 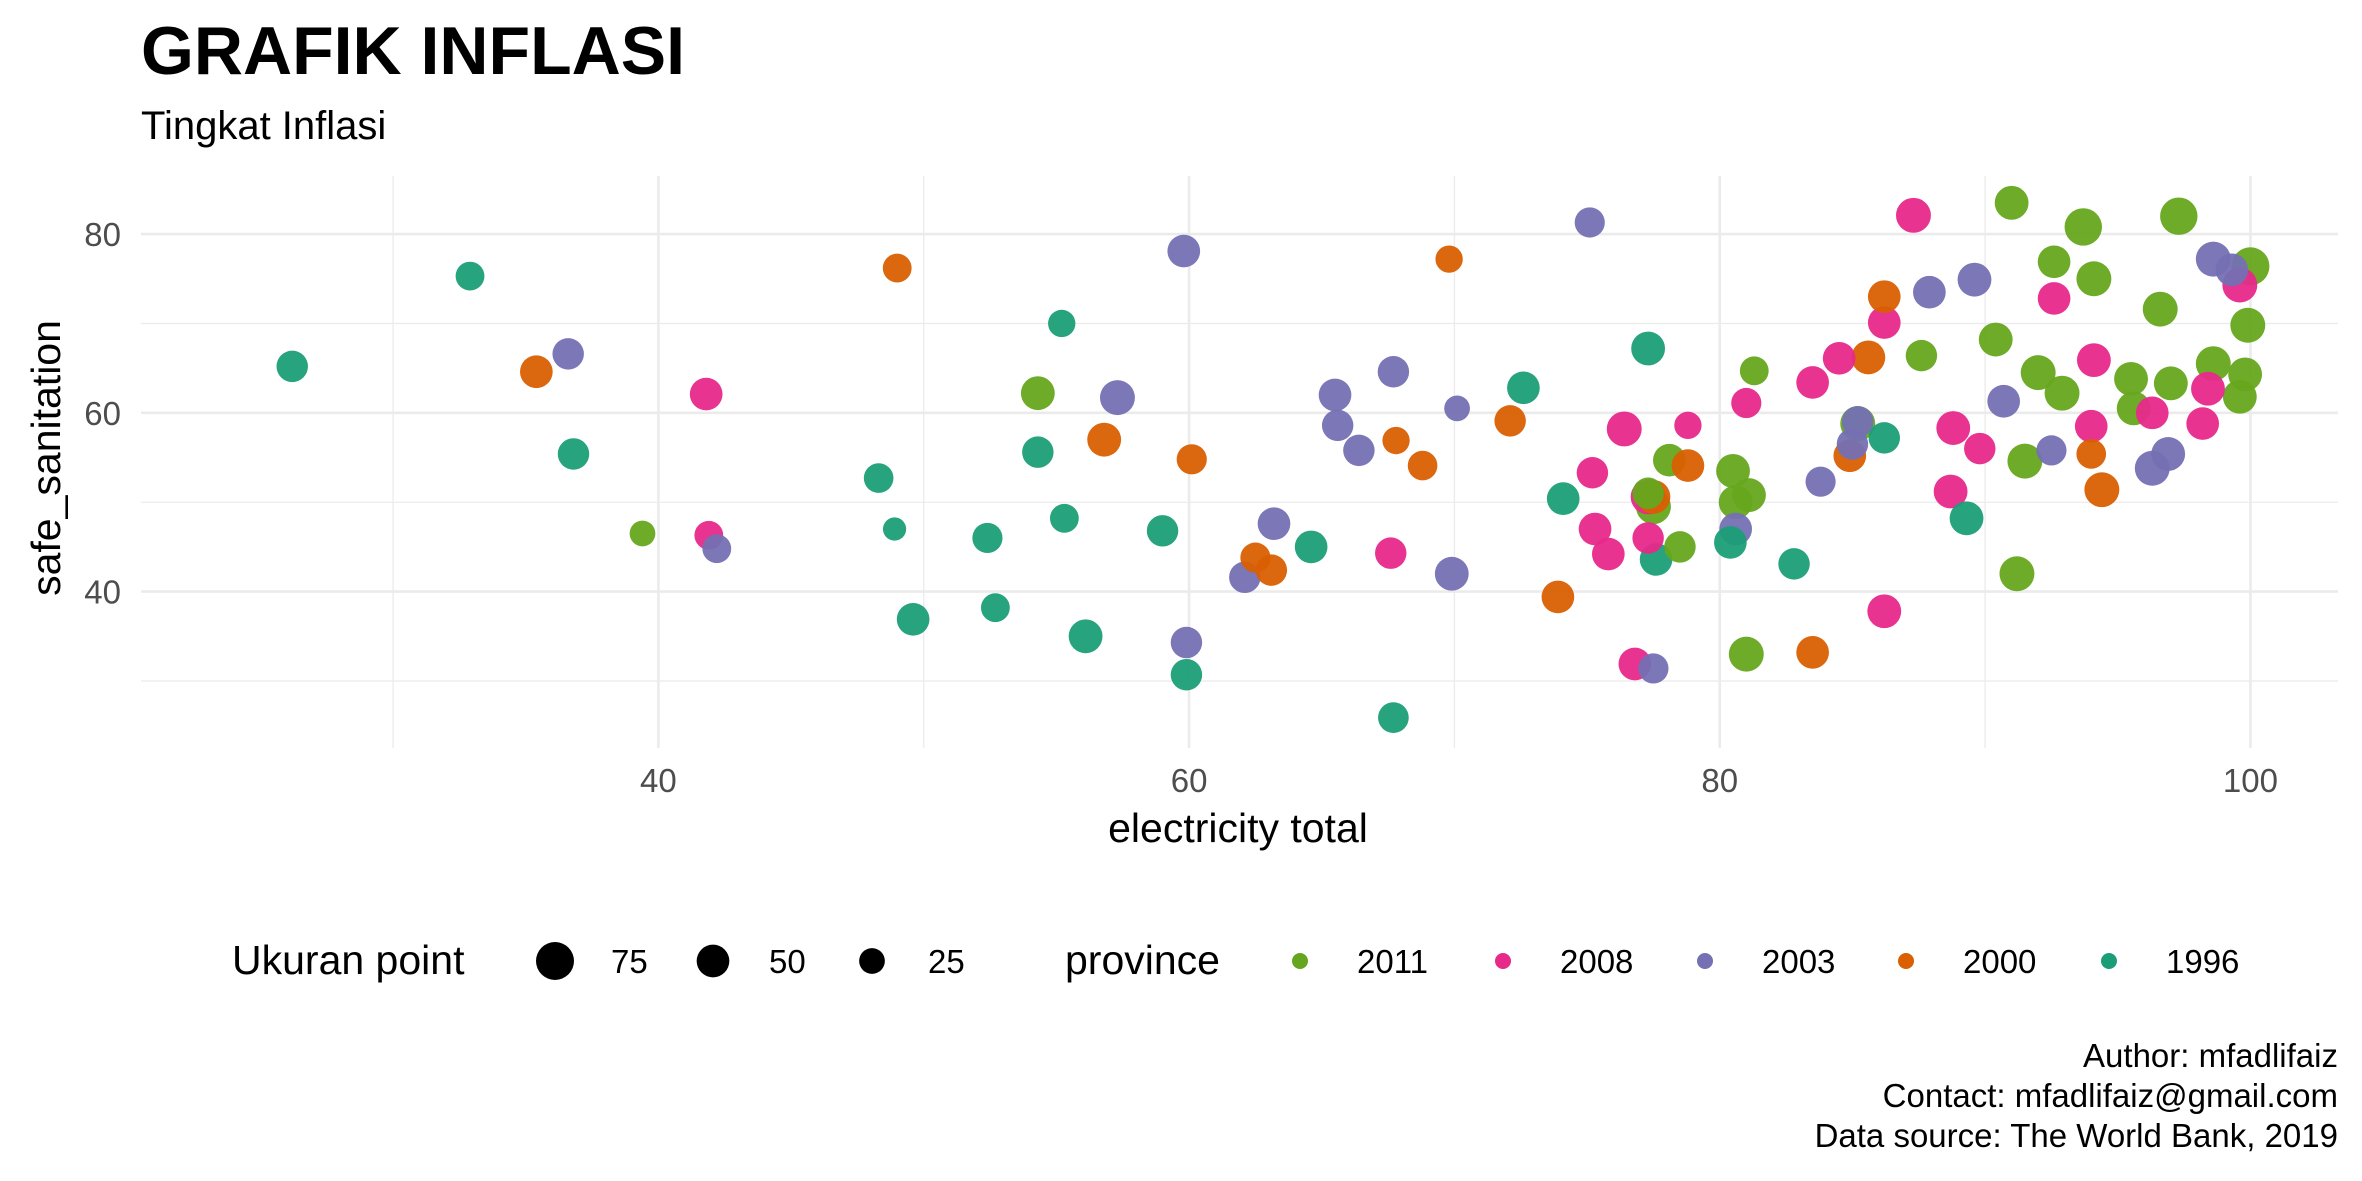 What do you see at coordinates (264, 126) in the screenshot?
I see `chart-subtitle: Tingkat Inflasi` at bounding box center [264, 126].